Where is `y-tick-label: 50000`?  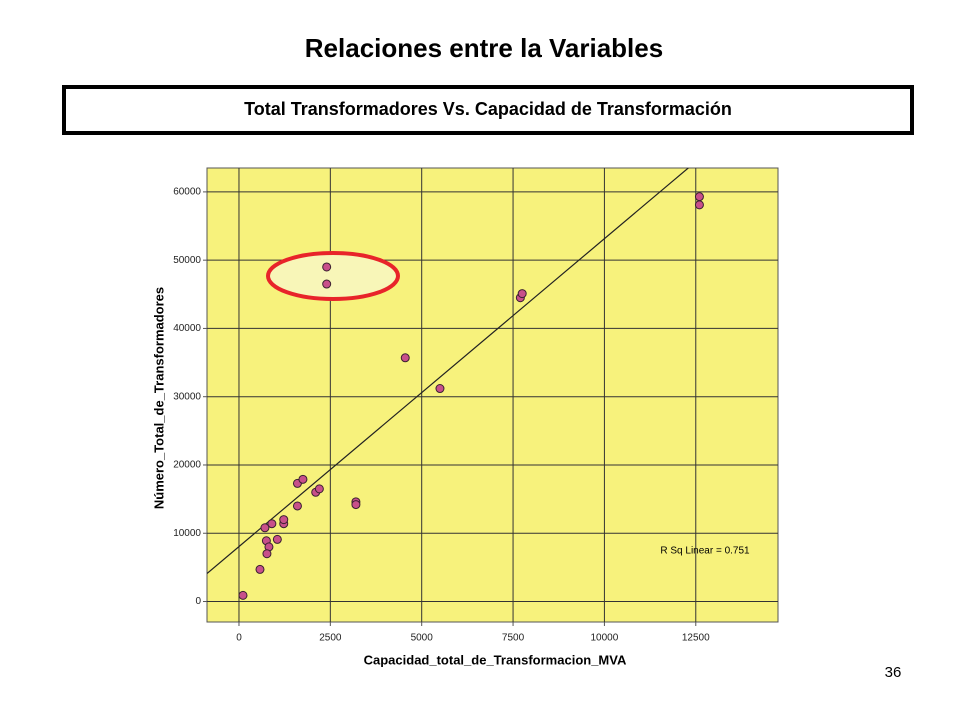 y-tick-label: 50000 is located at coordinates (187, 260).